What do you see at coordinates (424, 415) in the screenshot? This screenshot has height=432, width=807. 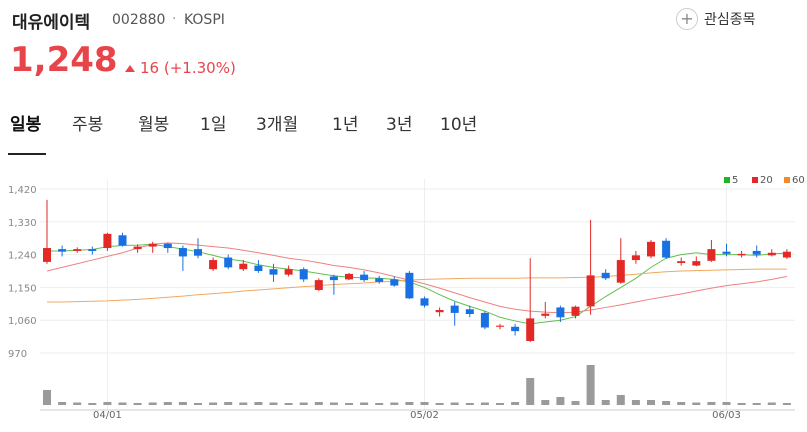 I see `x-tick-label: 05/02` at bounding box center [424, 415].